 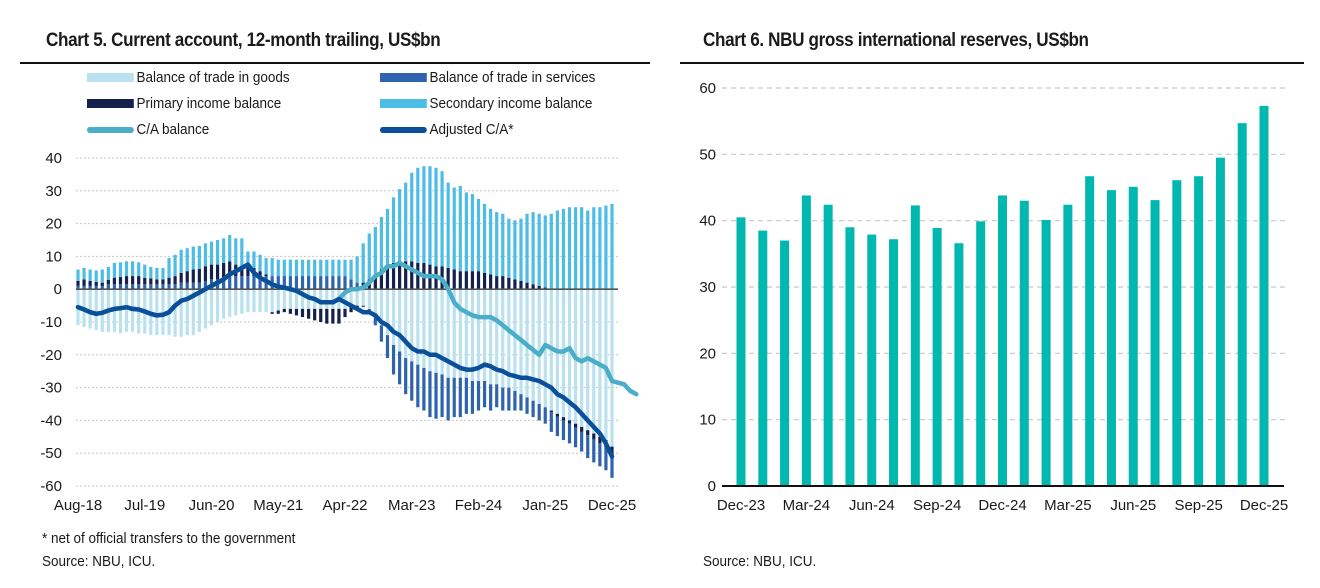 What do you see at coordinates (51, 322) in the screenshot?
I see `y-tick-label: -10` at bounding box center [51, 322].